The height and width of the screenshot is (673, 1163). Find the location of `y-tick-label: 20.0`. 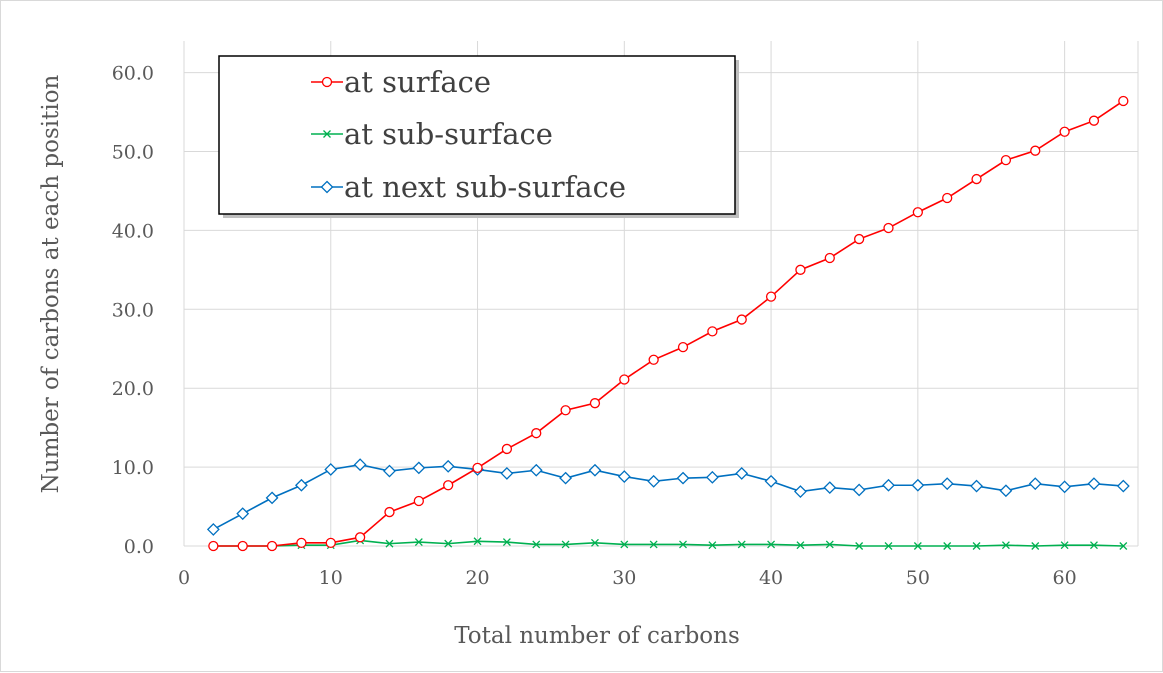

y-tick-label: 20.0 is located at coordinates (133, 389).